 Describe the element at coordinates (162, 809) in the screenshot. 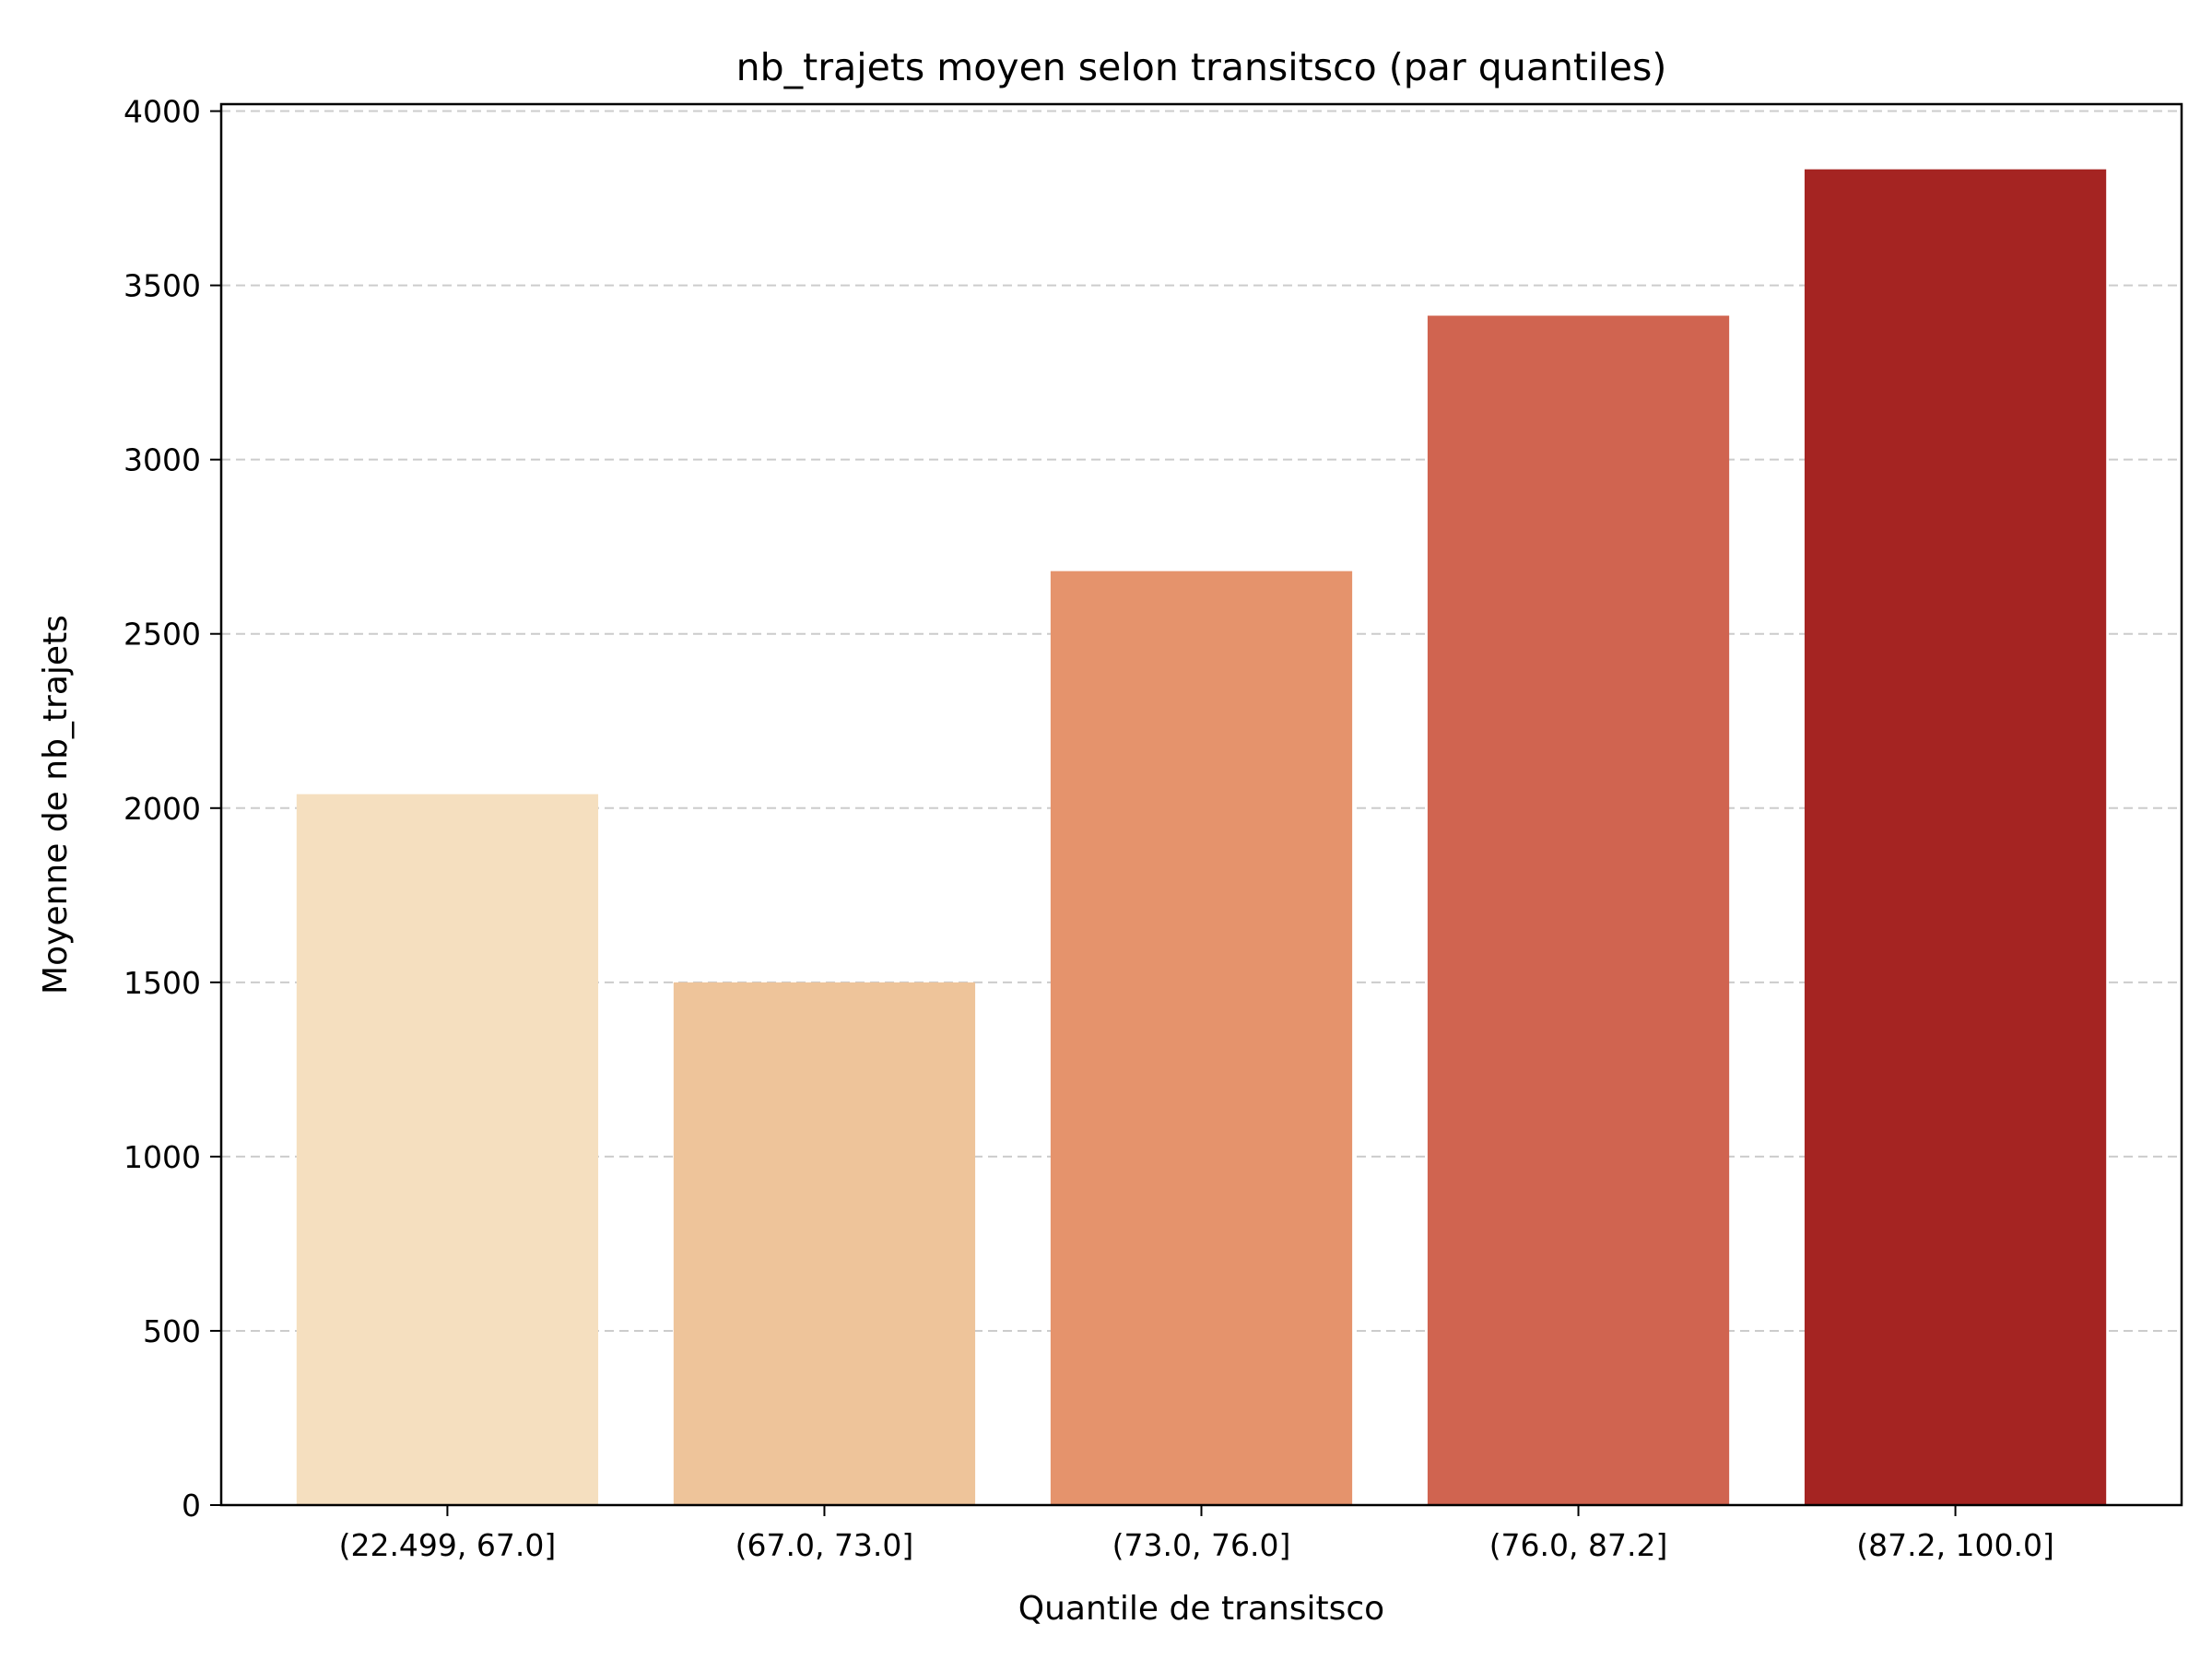

I see `y-tick-label: 2000` at that location.